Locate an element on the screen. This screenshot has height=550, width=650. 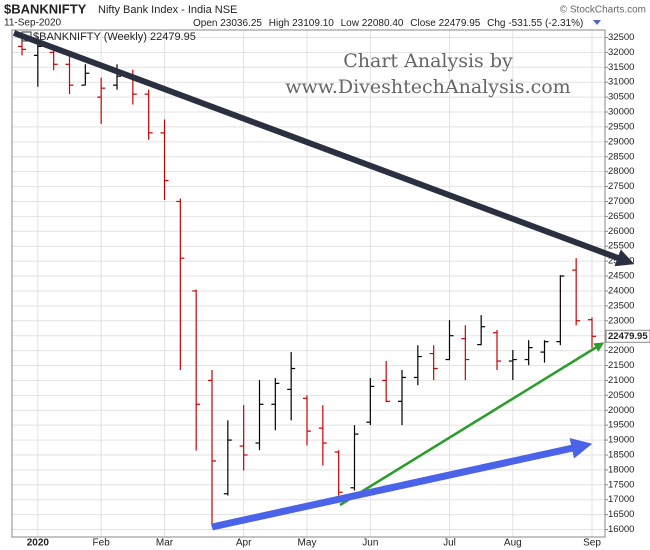
x-tick-label: May is located at coordinates (307, 543).